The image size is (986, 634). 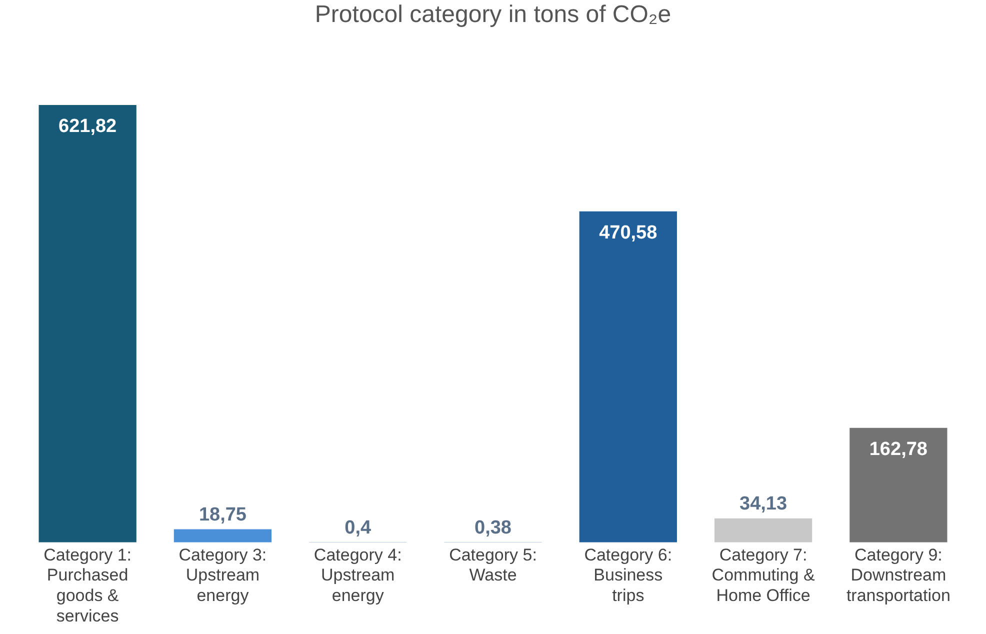 What do you see at coordinates (493, 15) in the screenshot?
I see `chart-title: Protocol category in tons of CO₂e` at bounding box center [493, 15].